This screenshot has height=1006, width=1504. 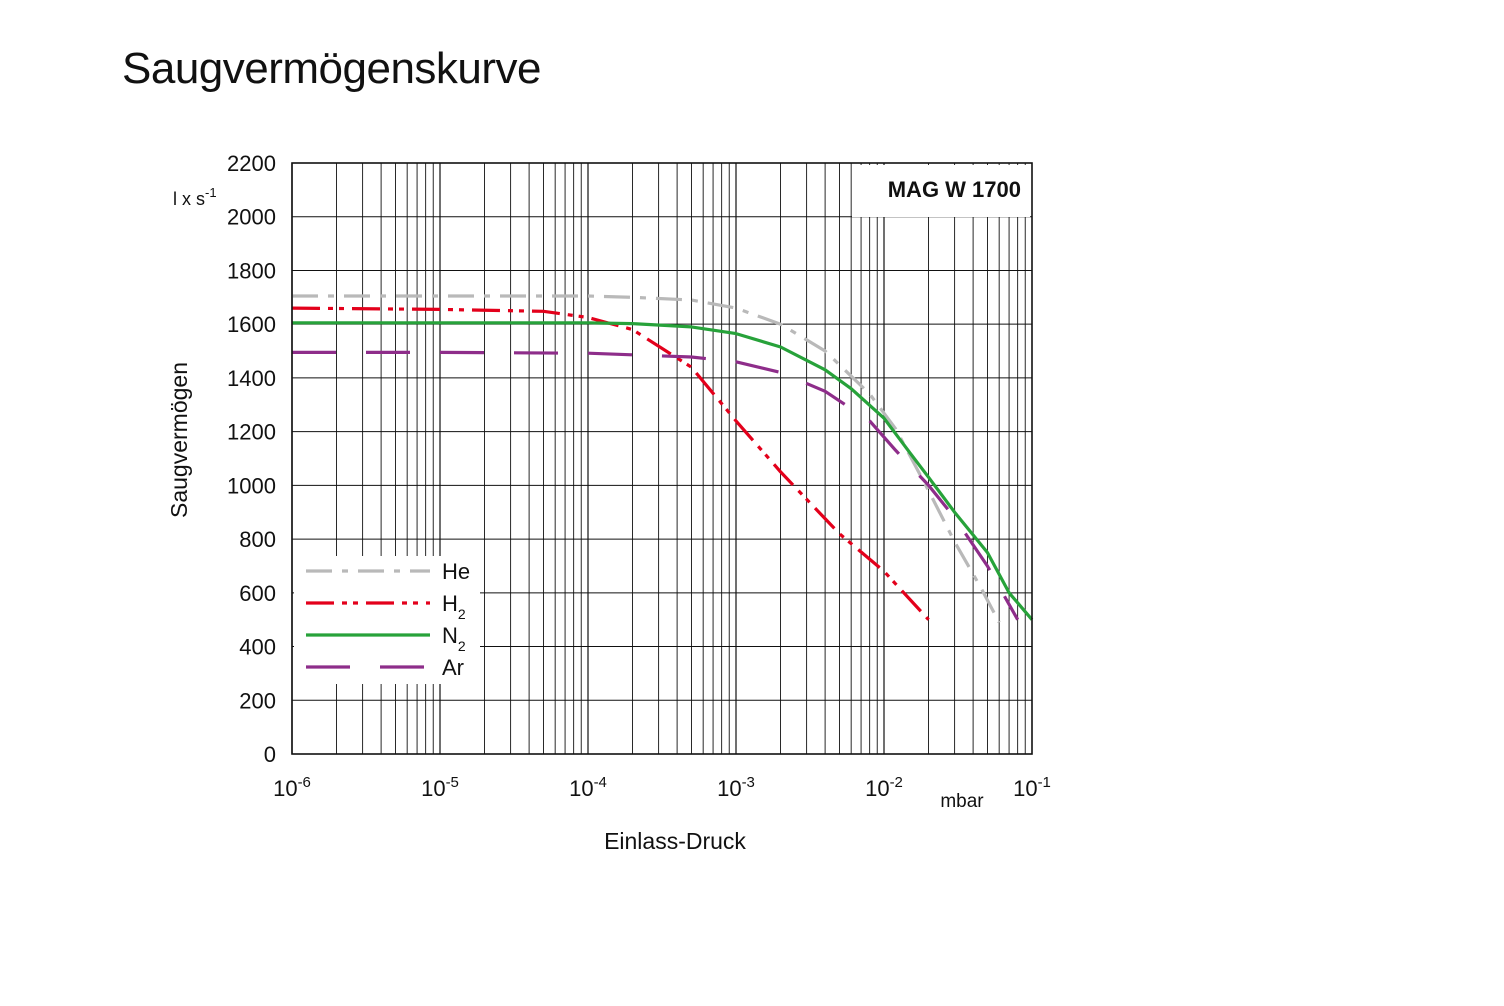 What do you see at coordinates (675, 841) in the screenshot?
I see `x-axis-label: Einlass-Druck` at bounding box center [675, 841].